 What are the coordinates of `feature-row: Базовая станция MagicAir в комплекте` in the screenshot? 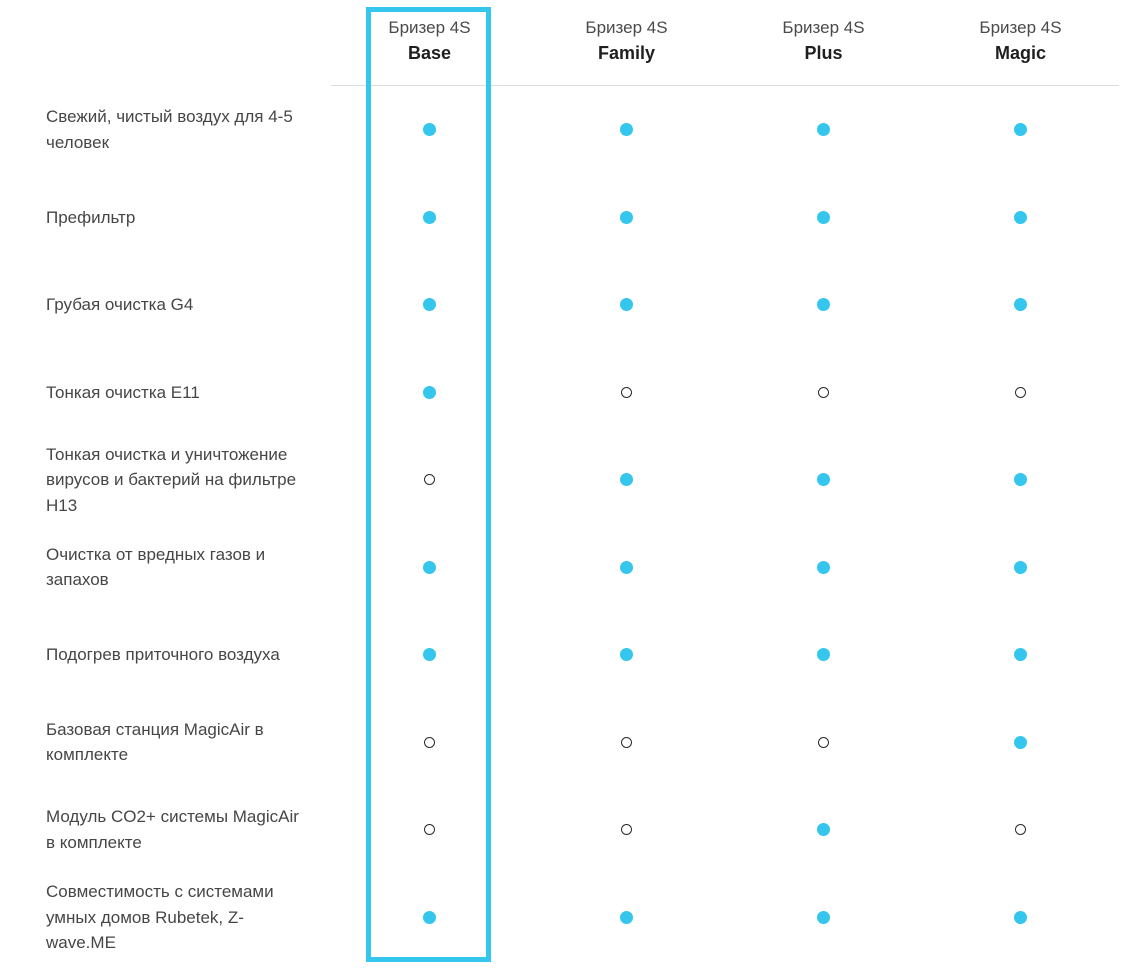 It's located at (564, 743).